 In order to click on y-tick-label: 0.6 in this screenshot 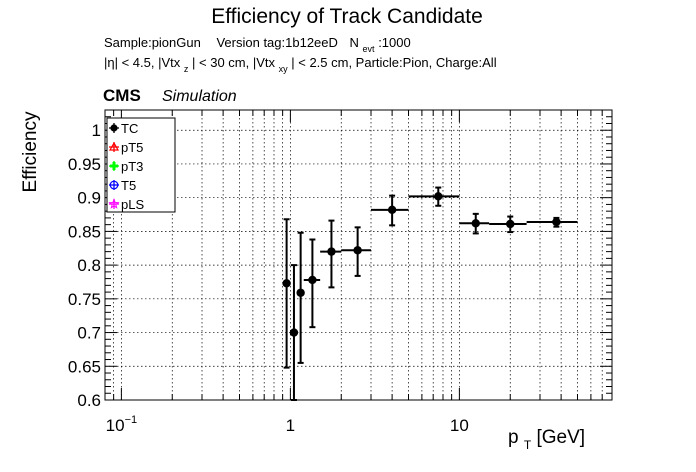, I will do `click(89, 400)`.